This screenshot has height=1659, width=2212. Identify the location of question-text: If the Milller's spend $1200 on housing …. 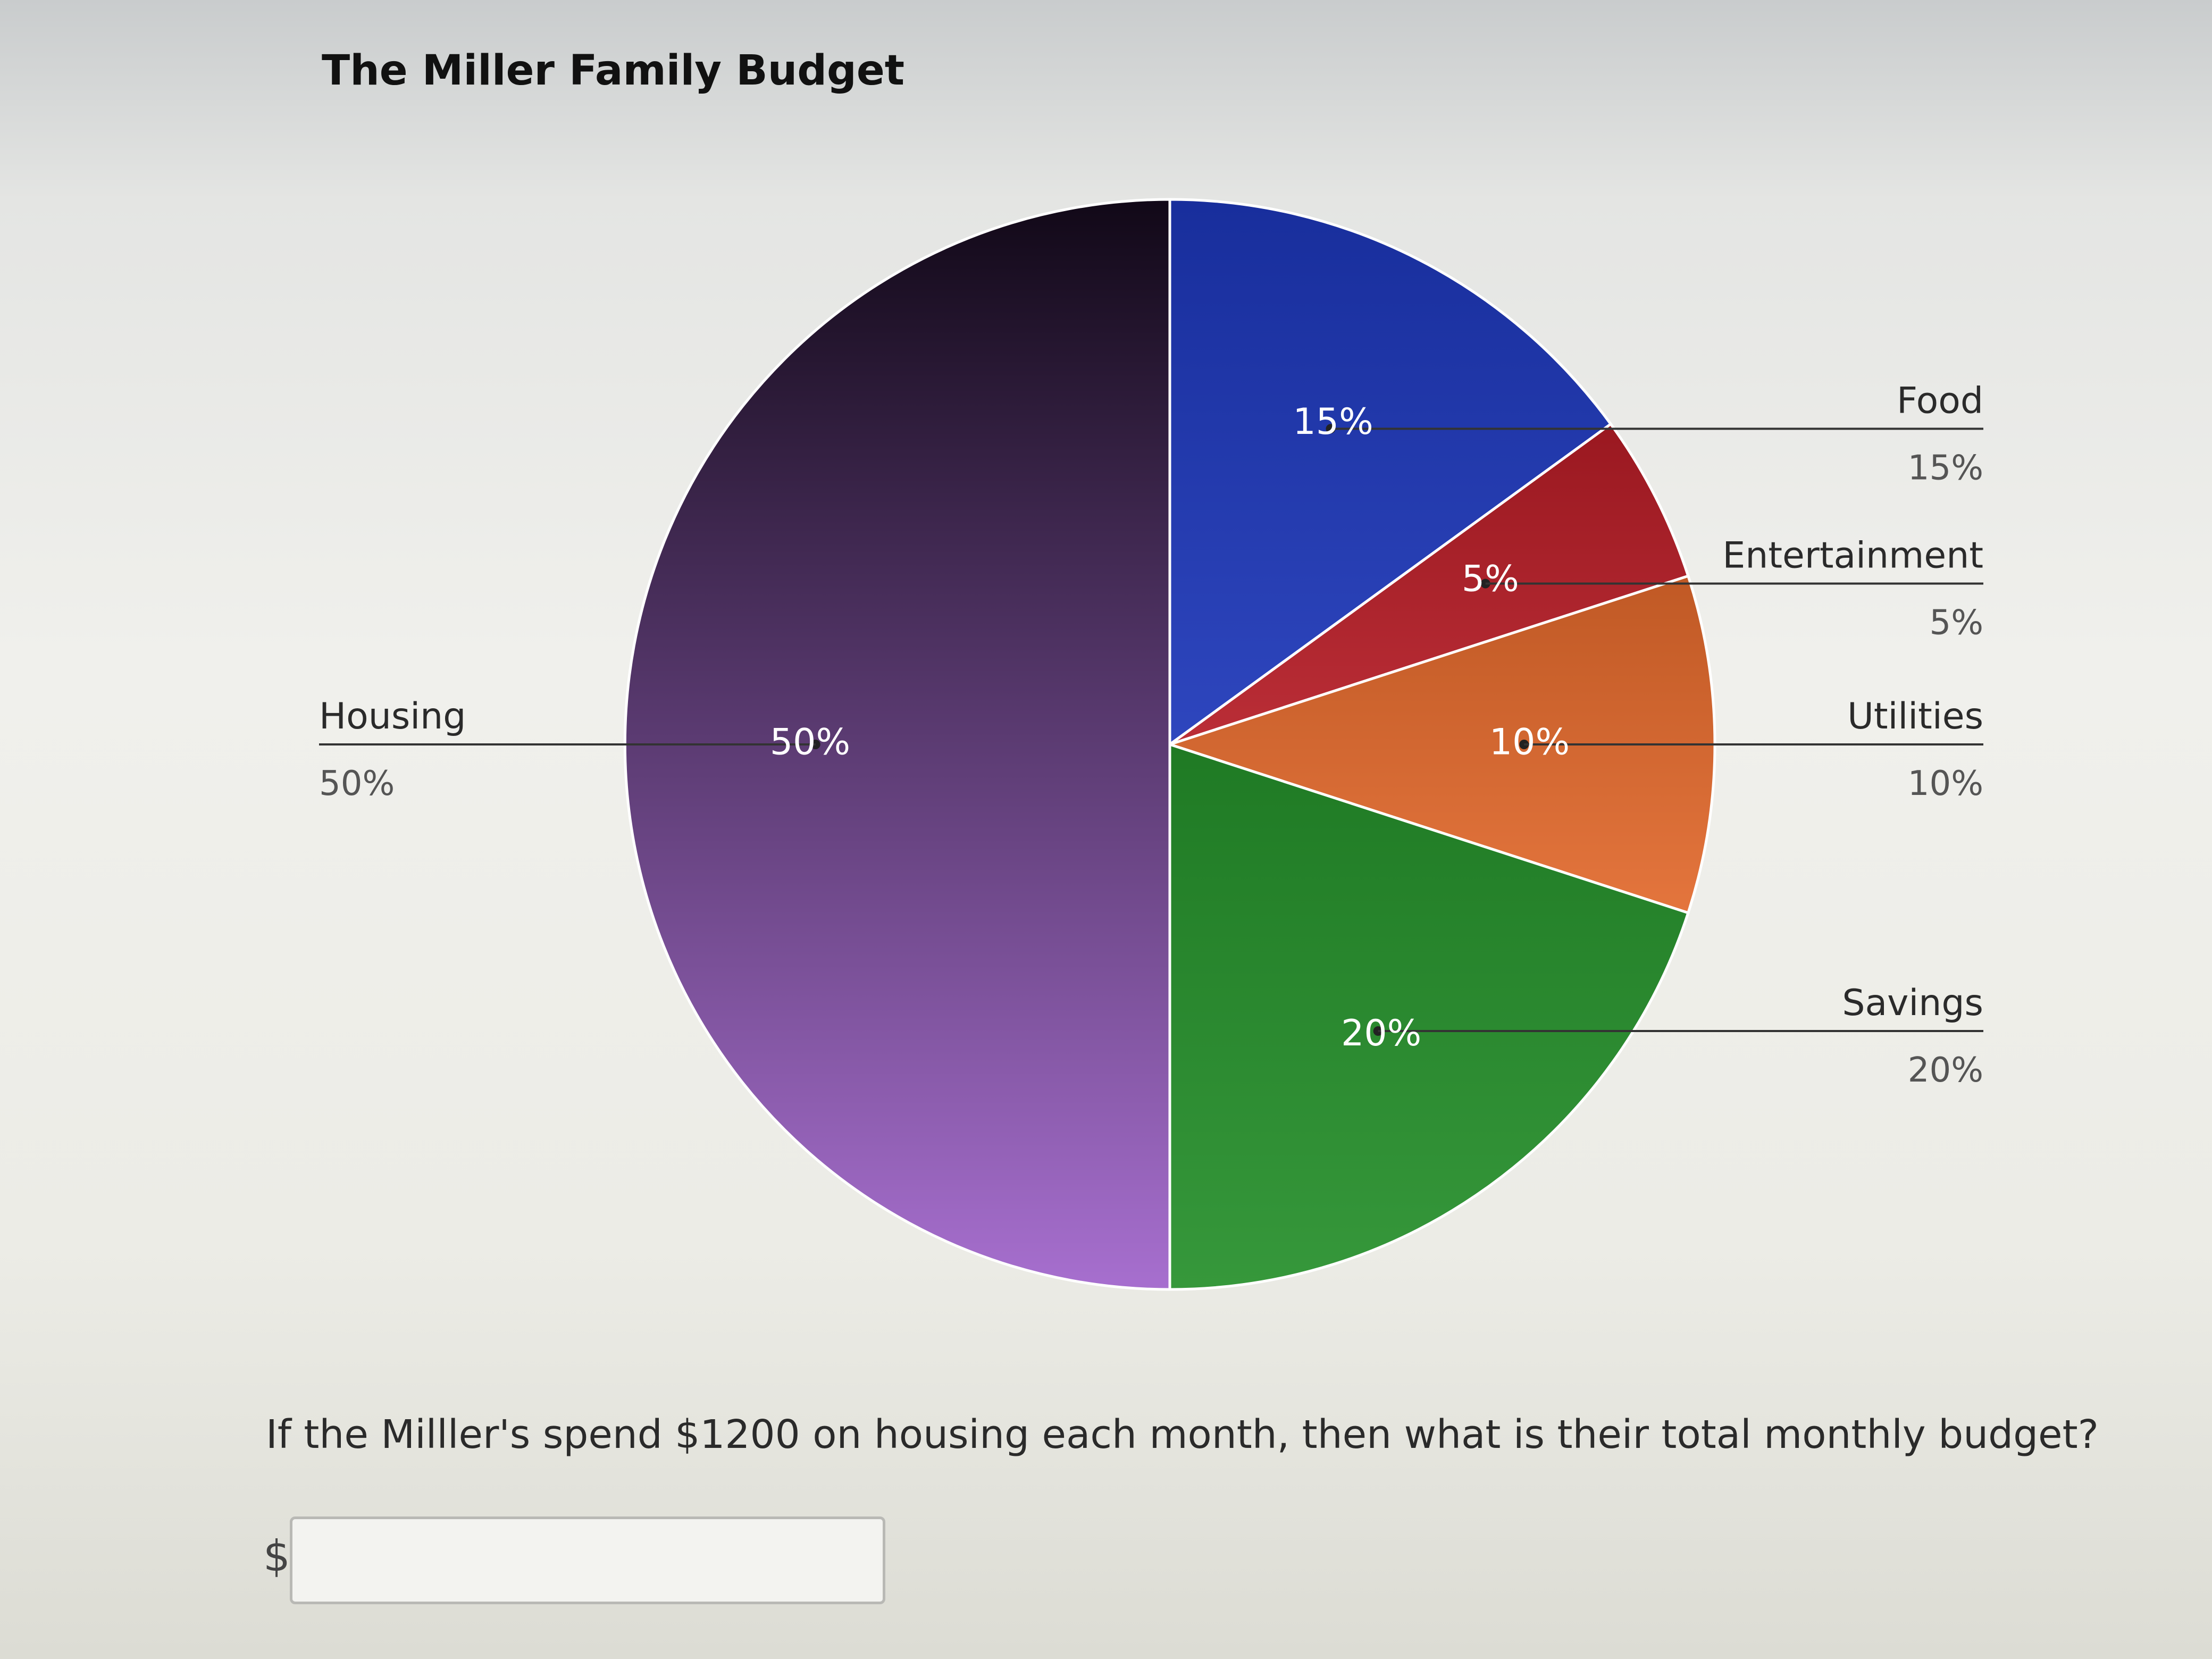
(1182, 1434).